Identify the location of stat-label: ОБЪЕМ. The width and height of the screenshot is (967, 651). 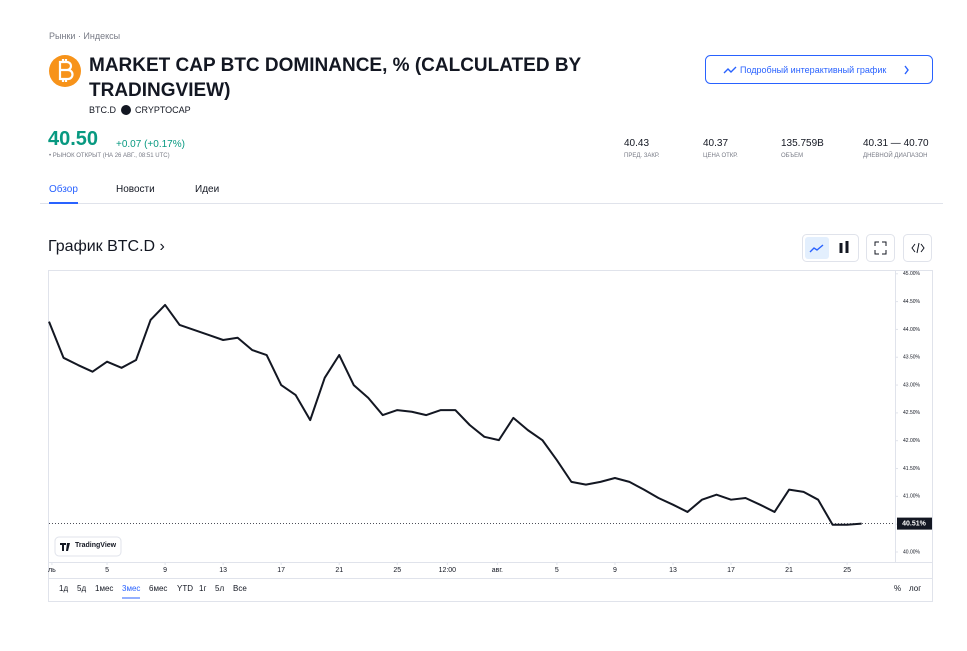
(792, 156).